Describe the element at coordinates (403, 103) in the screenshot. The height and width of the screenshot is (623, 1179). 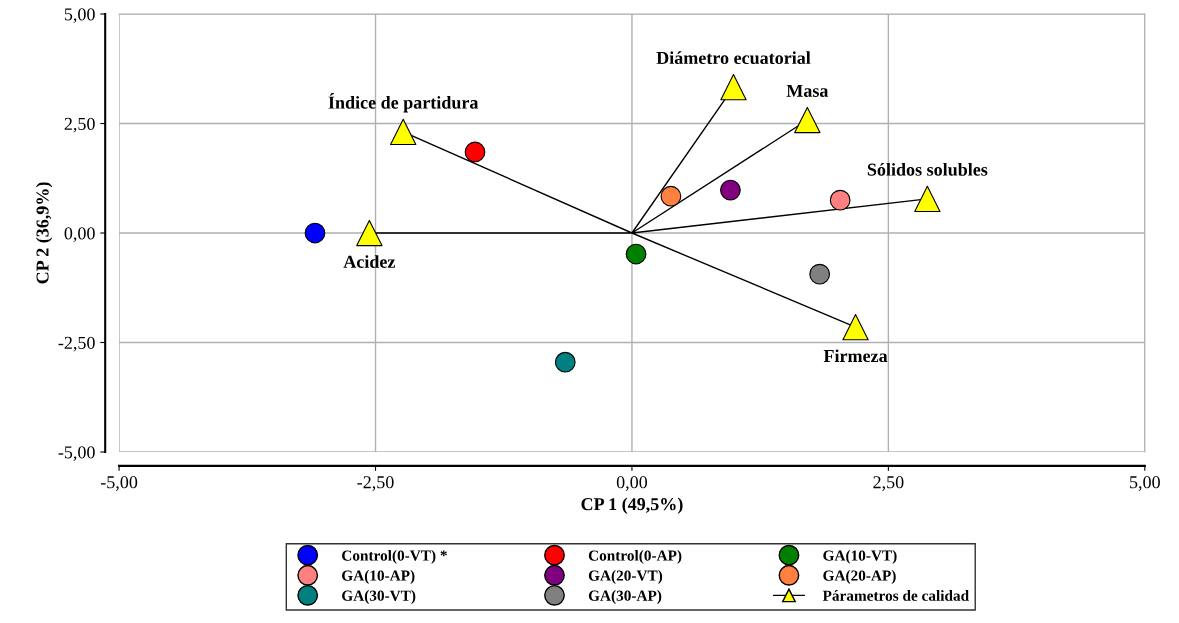
I see `annotation: Índice de partidura` at that location.